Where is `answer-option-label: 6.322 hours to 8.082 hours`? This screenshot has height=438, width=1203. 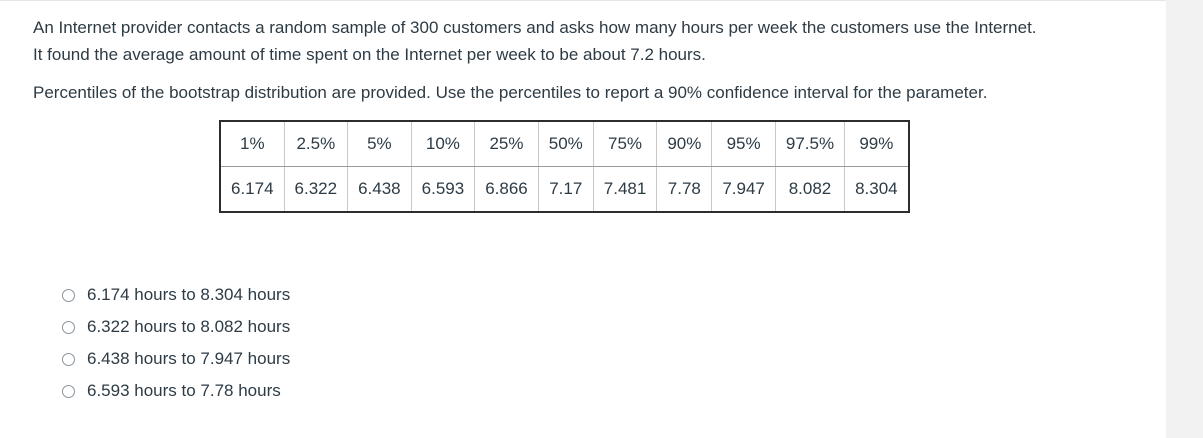 answer-option-label: 6.322 hours to 8.082 hours is located at coordinates (189, 326).